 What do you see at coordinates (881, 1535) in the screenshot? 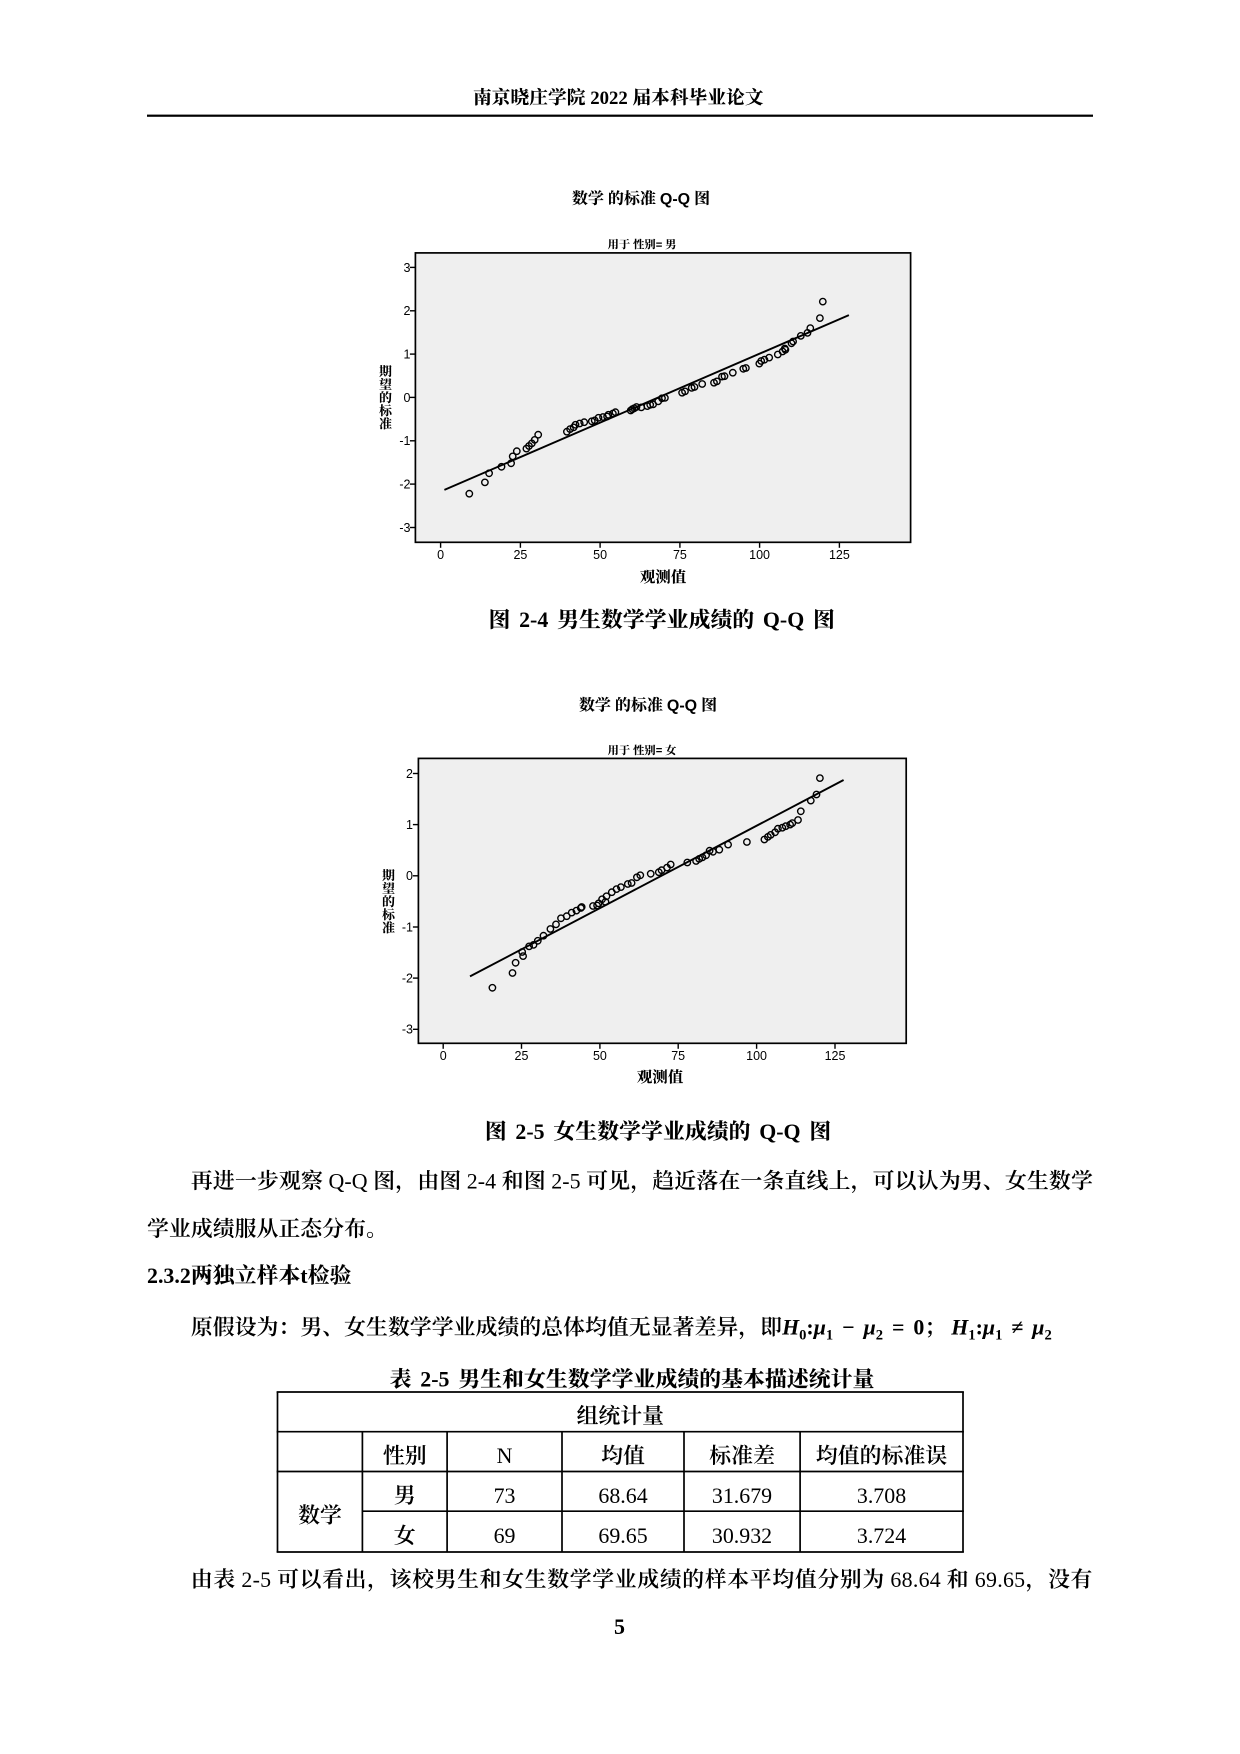
I see `svg-text: 3.724` at bounding box center [881, 1535].